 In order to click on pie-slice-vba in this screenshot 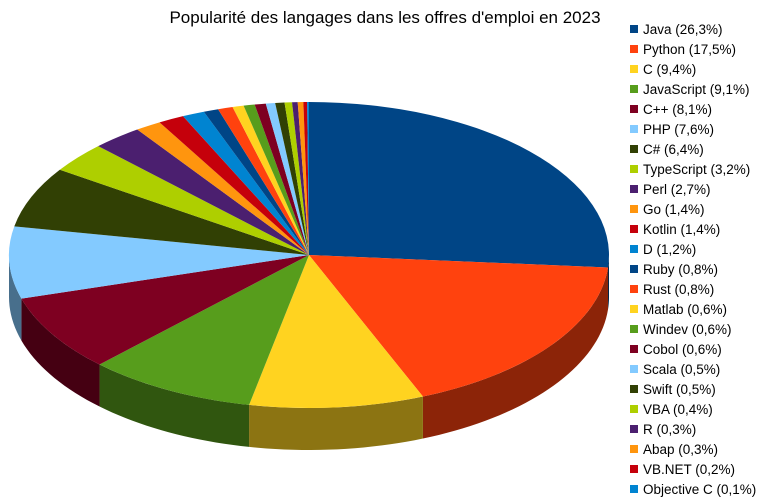, I will do `click(296, 179)`.